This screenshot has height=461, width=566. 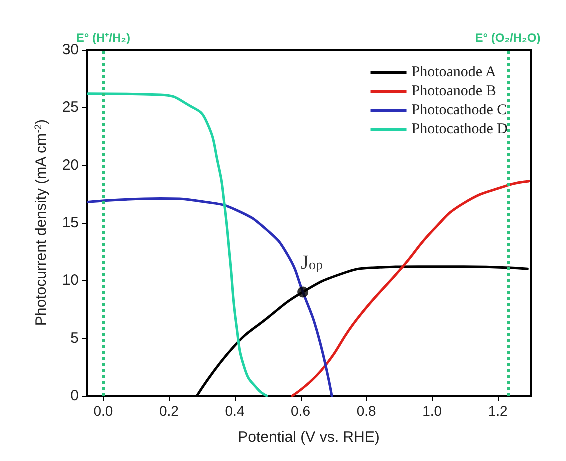 What do you see at coordinates (103, 38) in the screenshot?
I see `ref-line-label: E° (H⁺/H₂)` at bounding box center [103, 38].